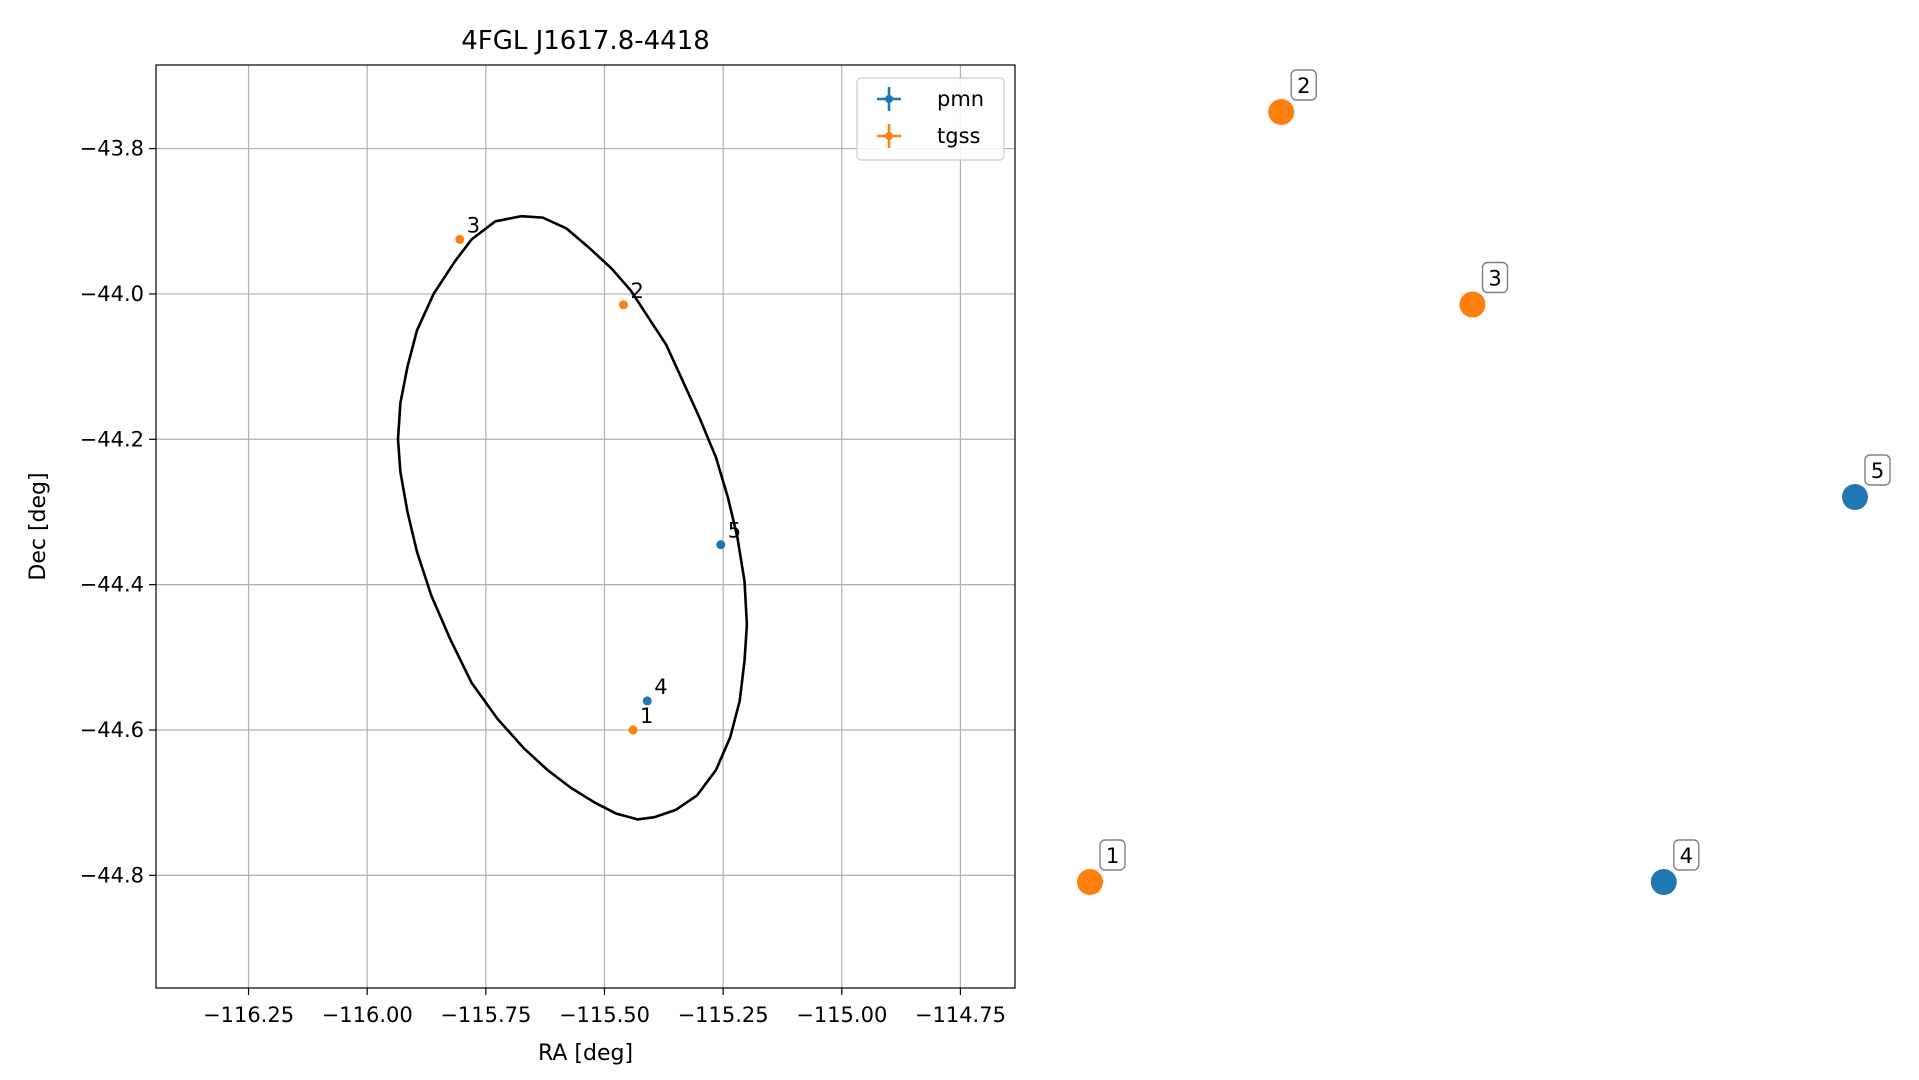 This screenshot has height=1080, width=1919. I want to click on node-label: 4, so click(1686, 856).